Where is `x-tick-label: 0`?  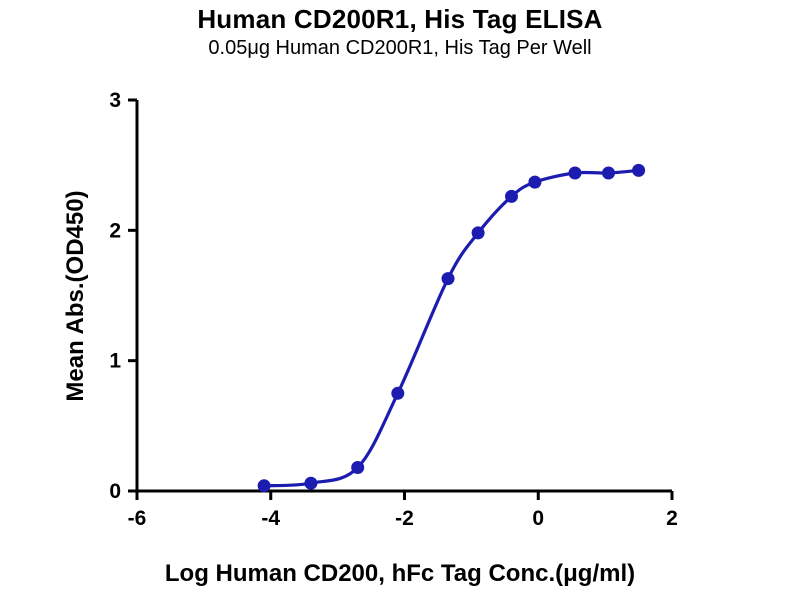
x-tick-label: 0 is located at coordinates (538, 518).